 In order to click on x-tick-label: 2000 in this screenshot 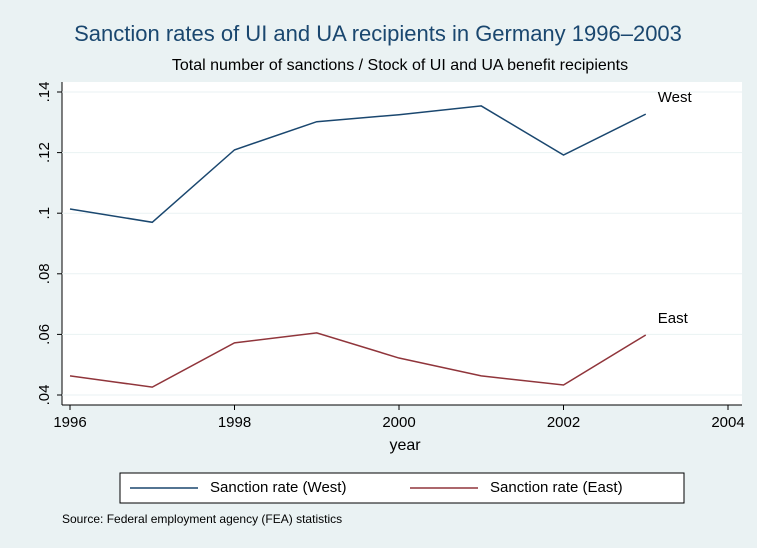, I will do `click(398, 422)`.